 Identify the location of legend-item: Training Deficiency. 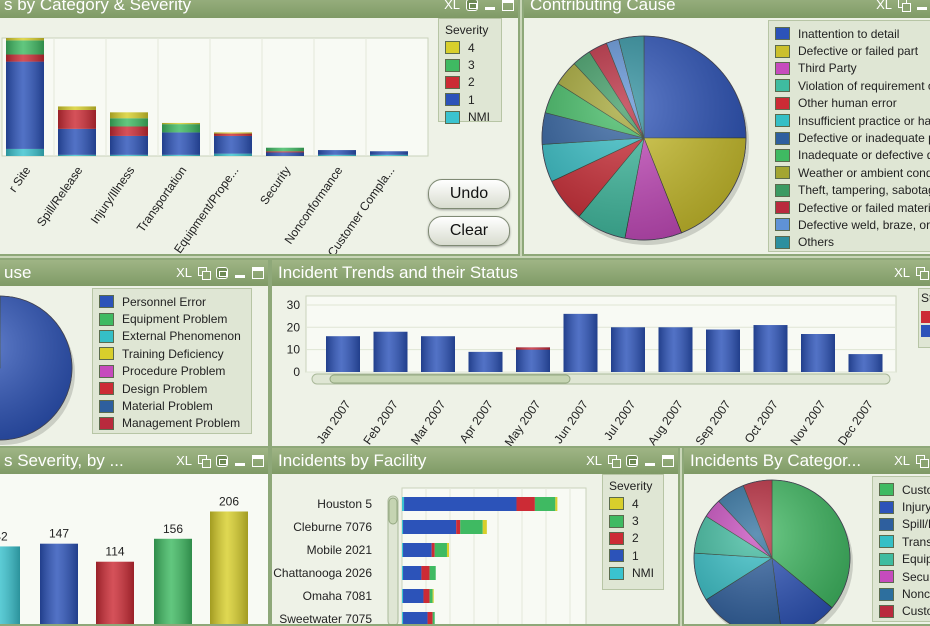
(172, 353).